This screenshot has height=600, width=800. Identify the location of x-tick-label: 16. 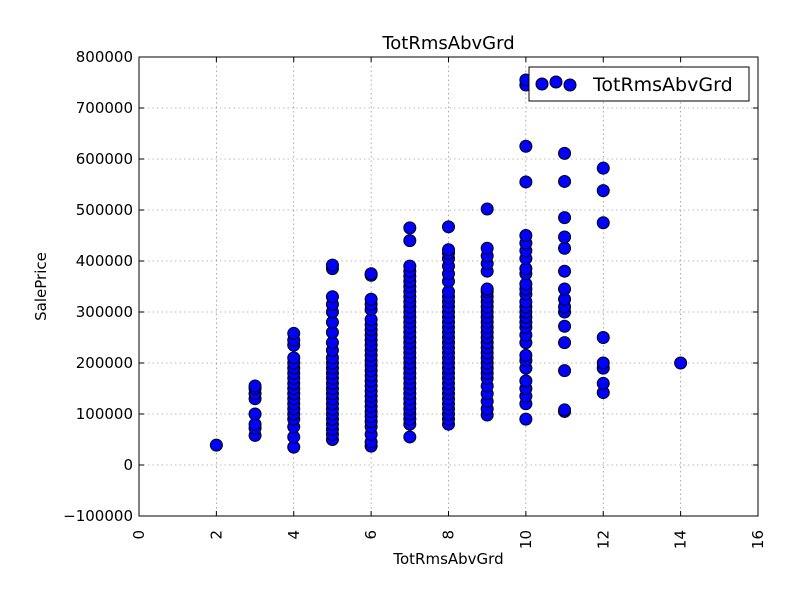
(758, 539).